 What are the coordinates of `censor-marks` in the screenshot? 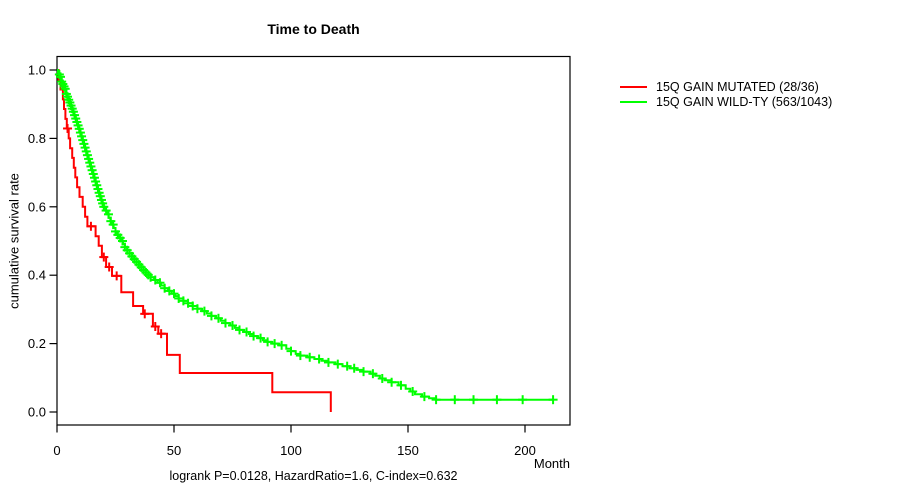 It's located at (114, 231).